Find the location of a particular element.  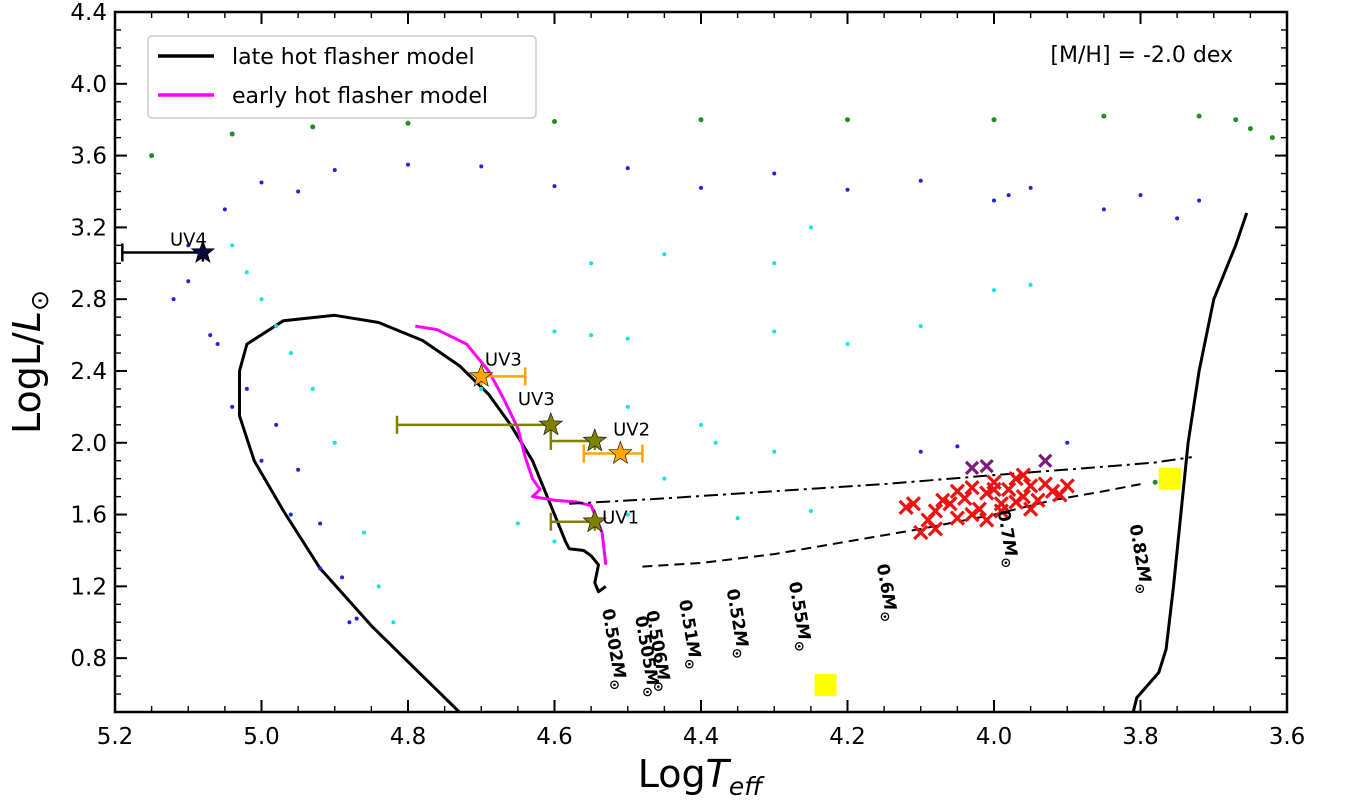

x-tick-label-0: 5.2 is located at coordinates (115, 737).